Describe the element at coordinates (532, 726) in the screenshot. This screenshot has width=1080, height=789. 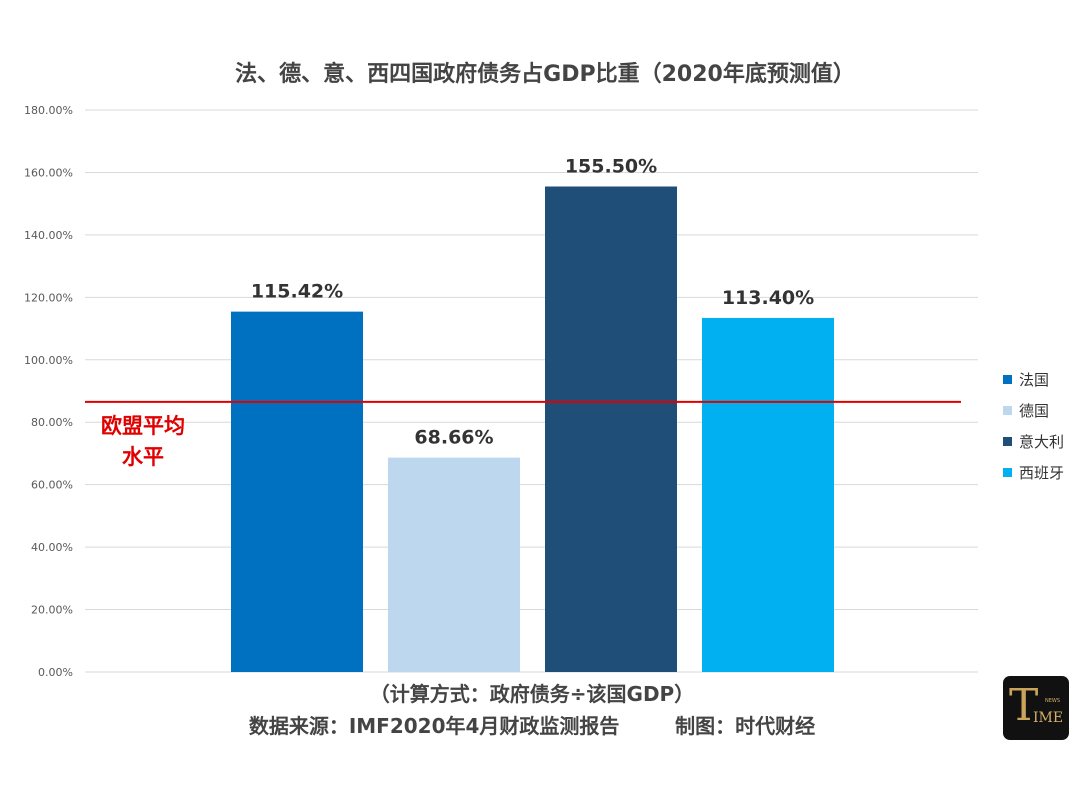
I see `source-note: 数据来源：IMF2020年4月财政监测报告 制图：时代财经` at that location.